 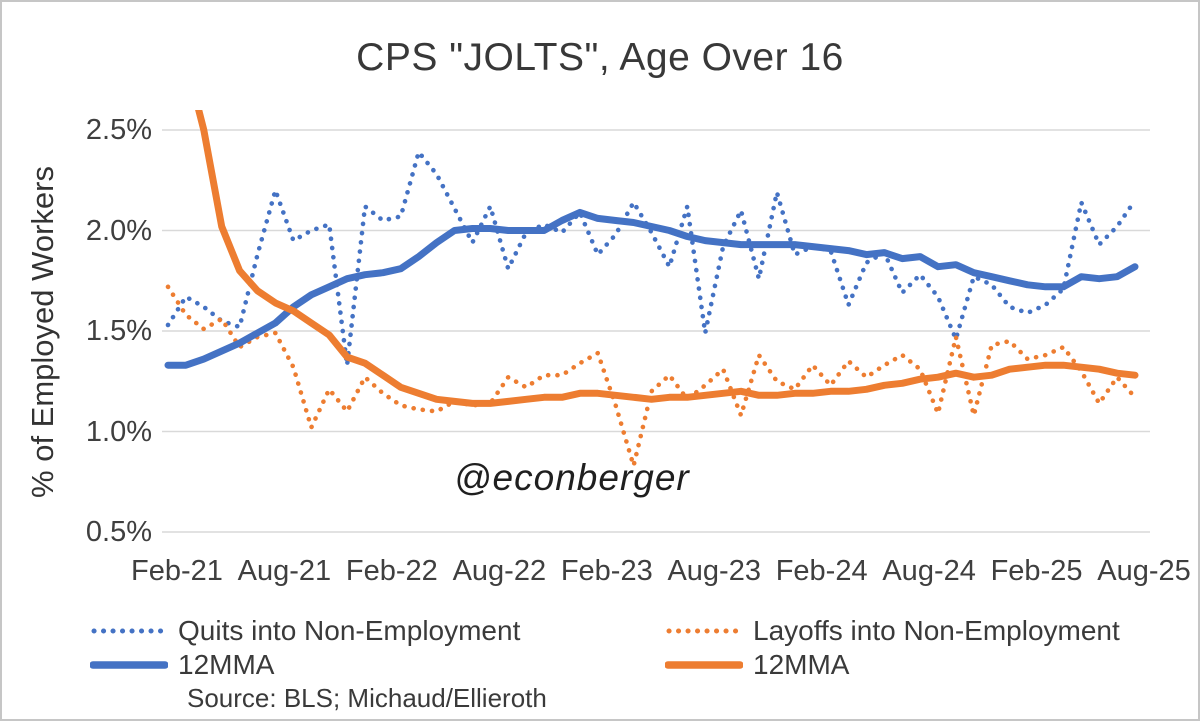 I want to click on y-tick-label: 2.5%, so click(x=118, y=130).